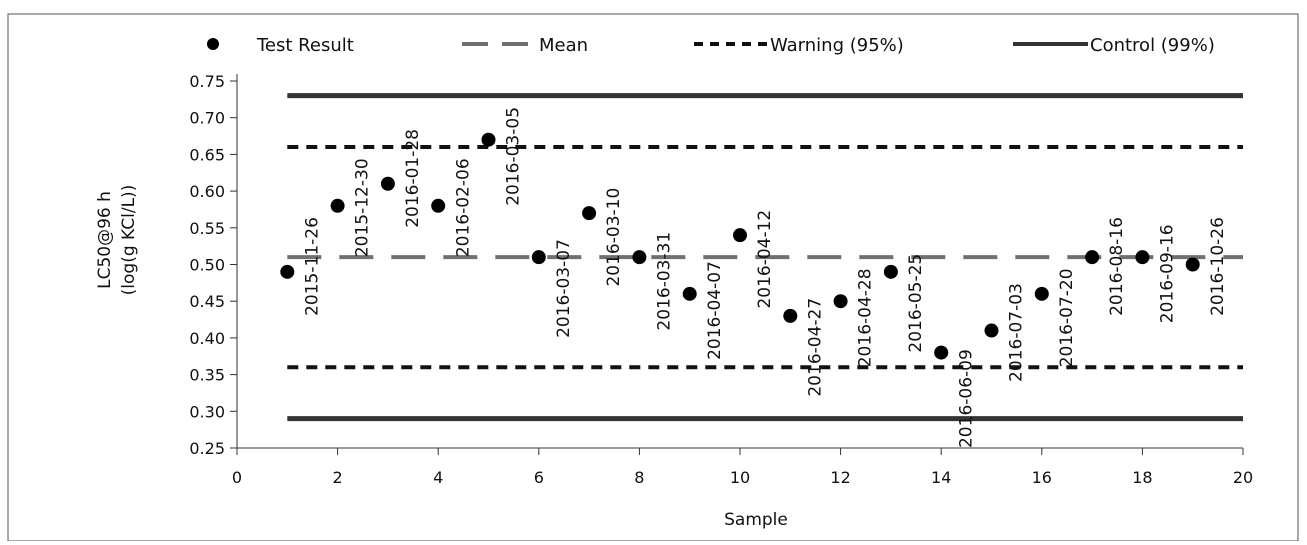  I want to click on point-date-label: 2016-04-27, so click(815, 347).